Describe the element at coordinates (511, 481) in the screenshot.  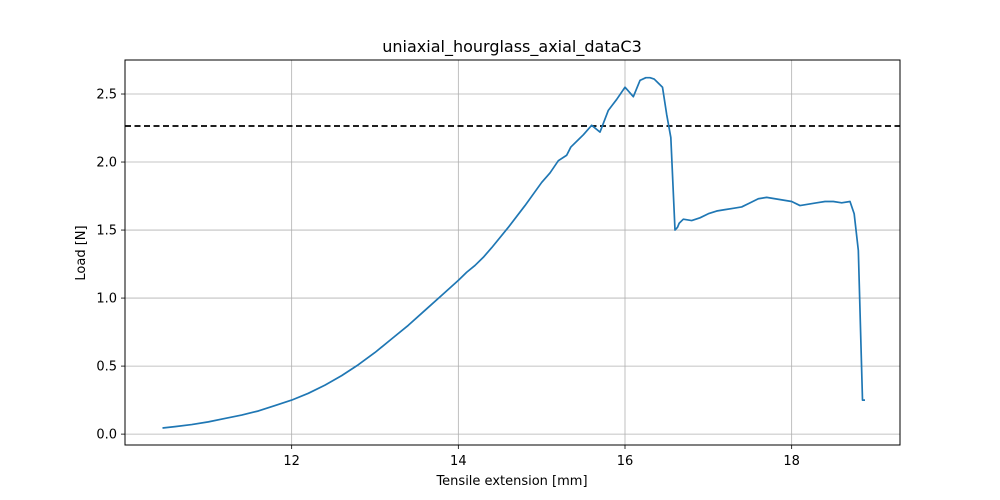
I see `x-axis-label: Tensile extension [mm]` at that location.